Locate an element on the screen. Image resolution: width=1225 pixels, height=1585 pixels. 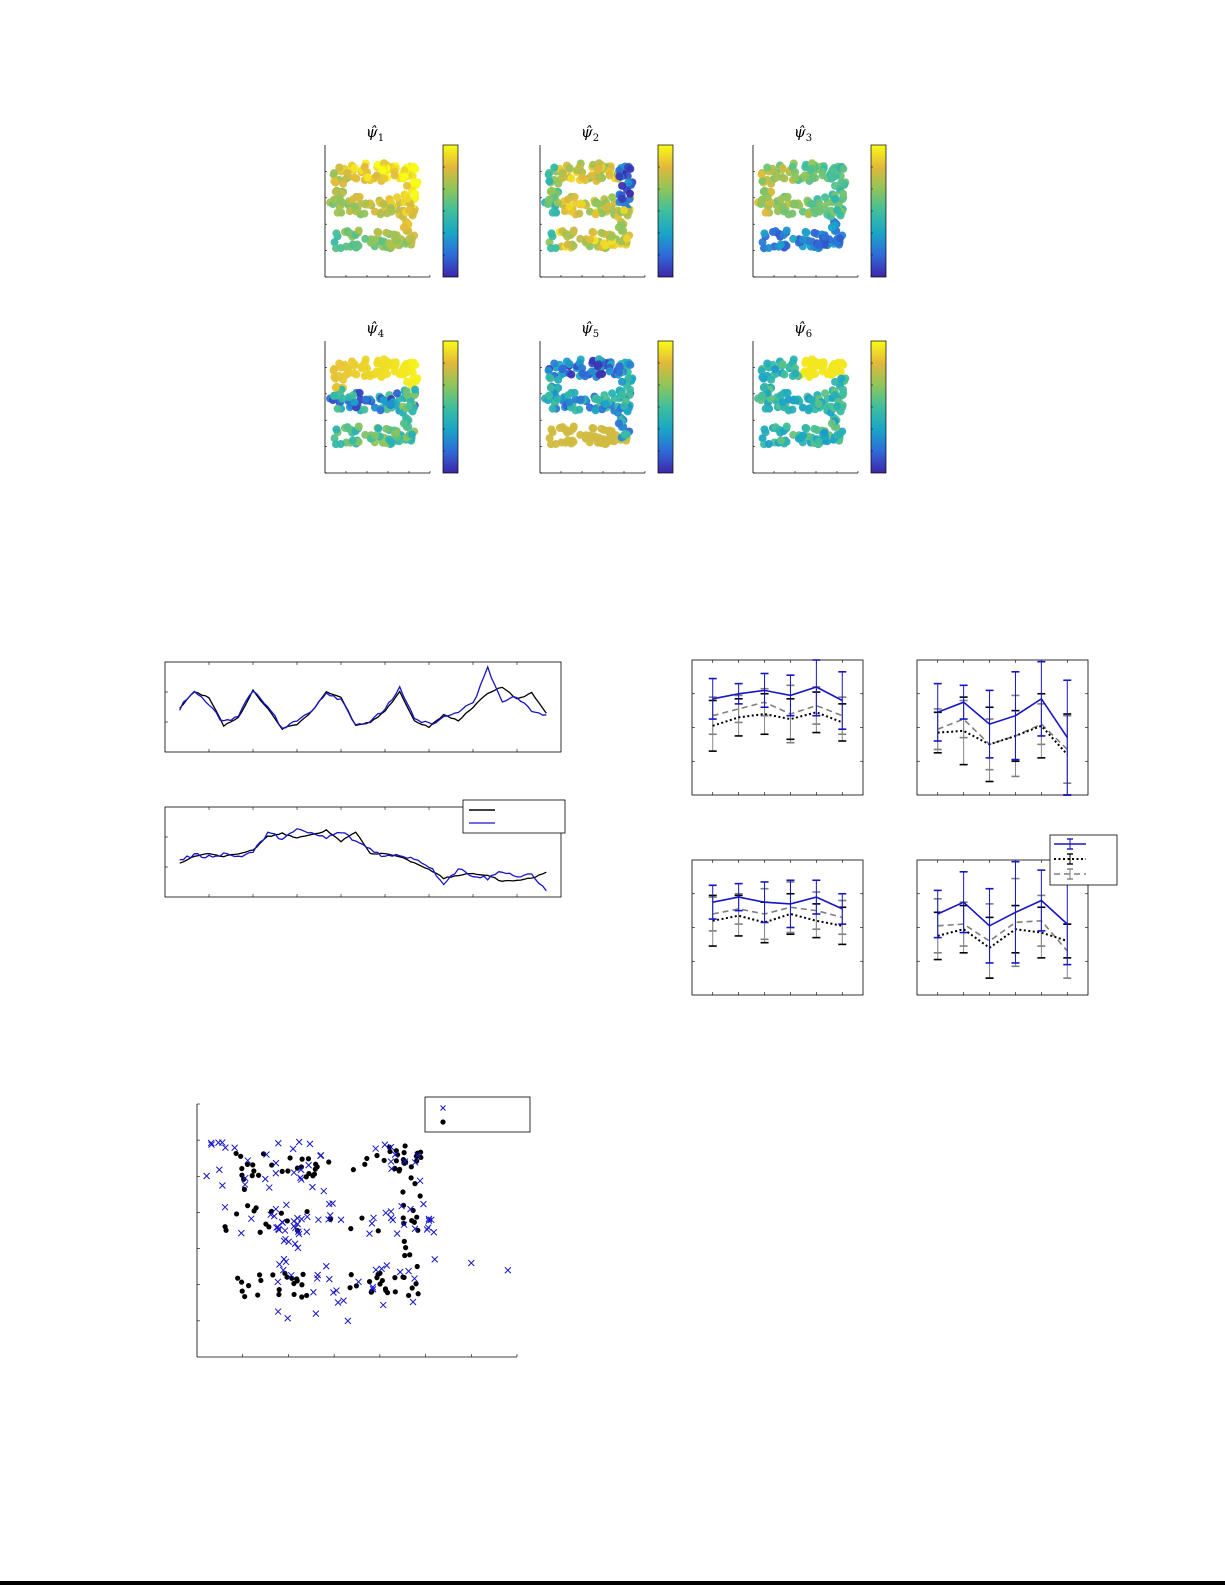
scatter-bottom is located at coordinates (363, 1227).